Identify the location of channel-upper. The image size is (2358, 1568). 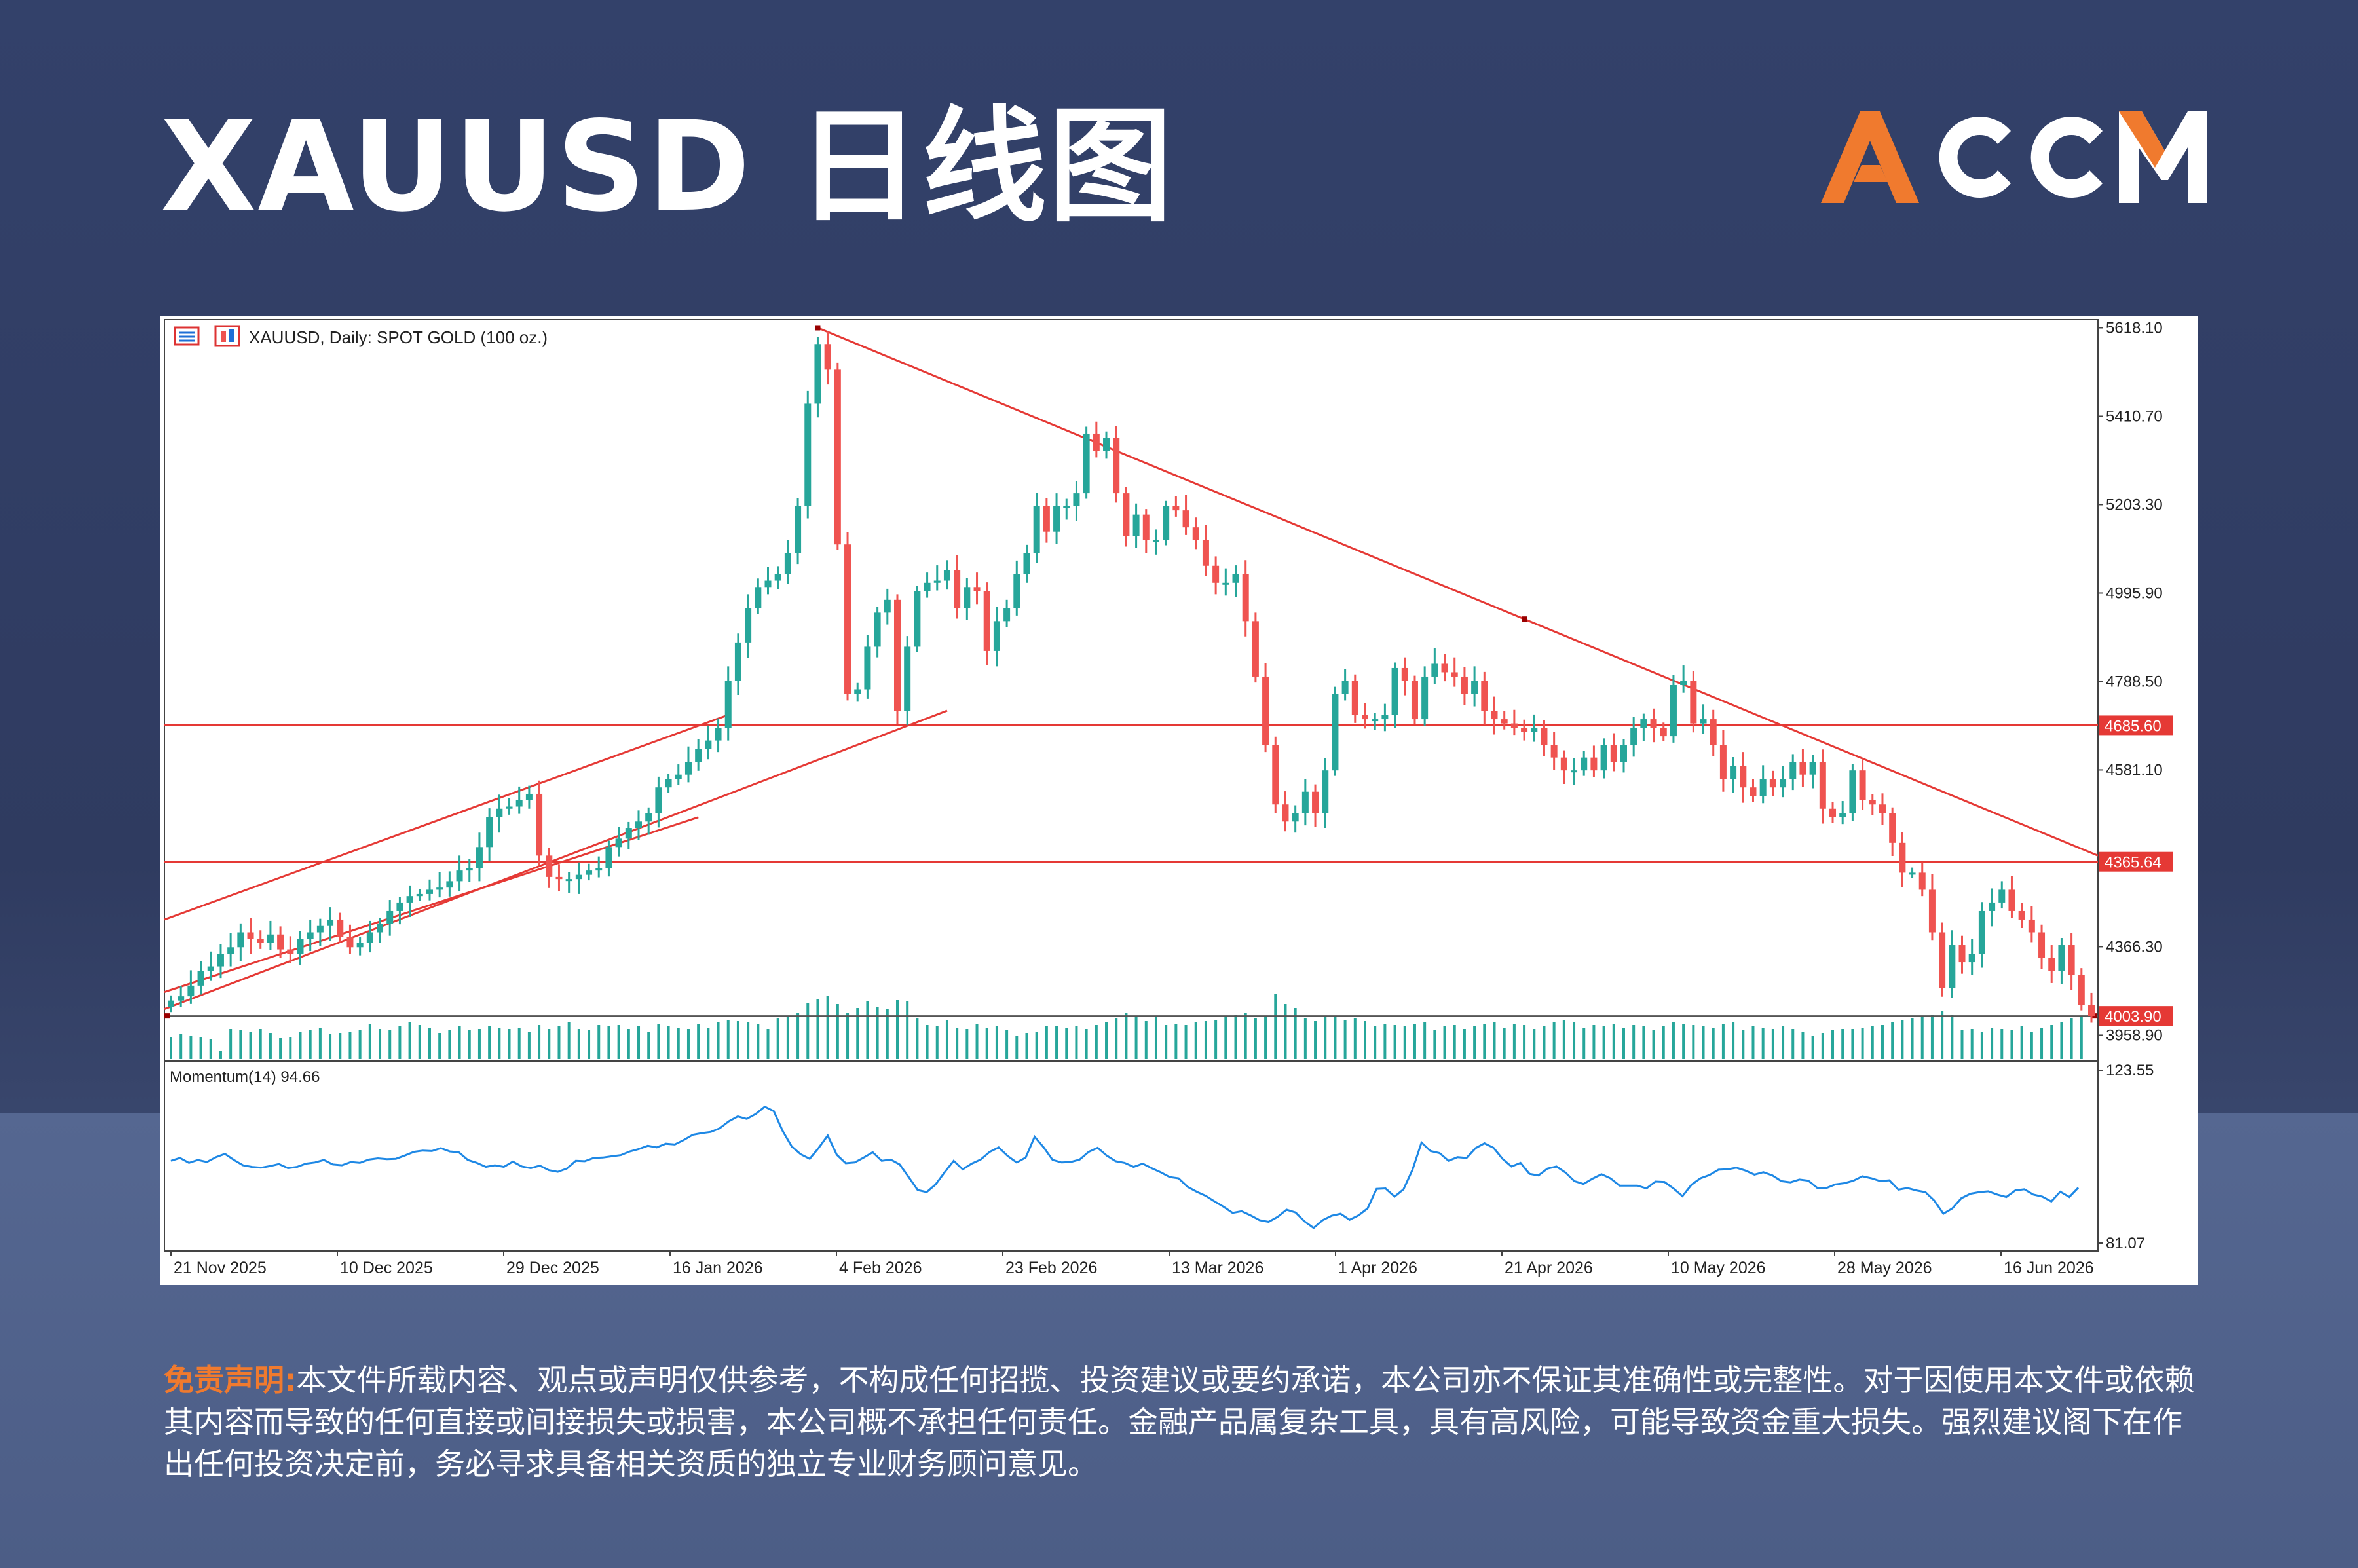
(447, 817).